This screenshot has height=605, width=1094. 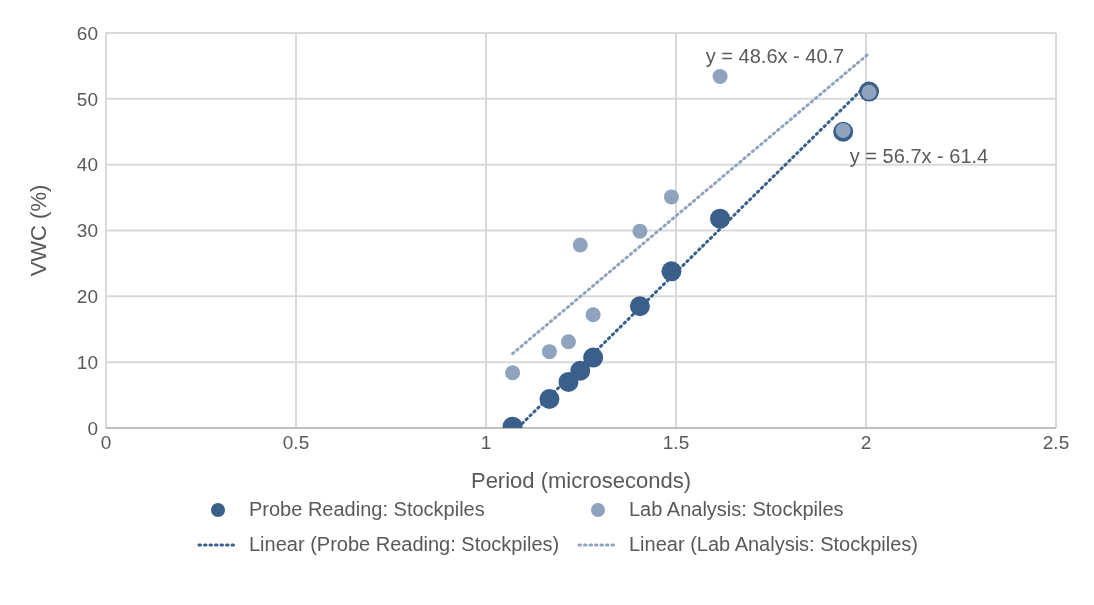 I want to click on legend-label: Linear (Lab Analysis: Stockpiles), so click(x=774, y=544).